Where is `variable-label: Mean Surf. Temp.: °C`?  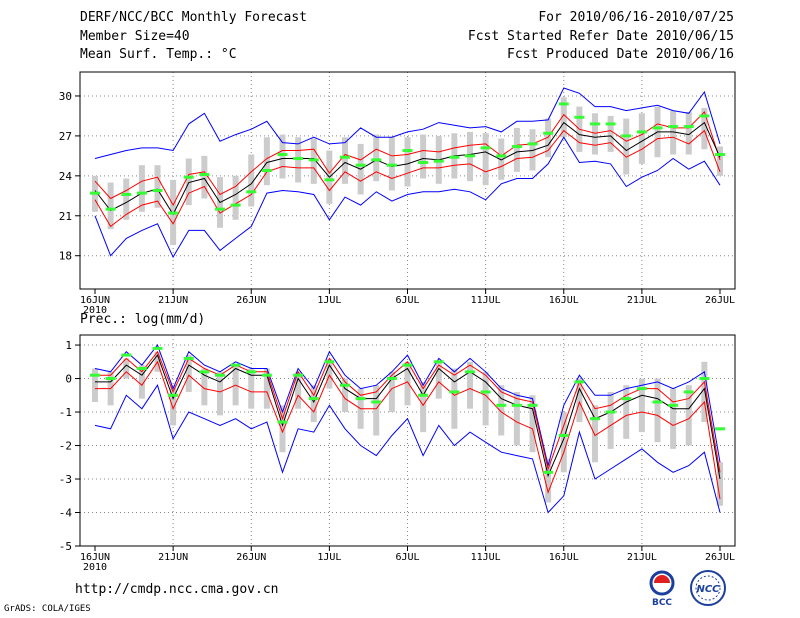
variable-label: Mean Surf. Temp.: °C is located at coordinates (158, 54).